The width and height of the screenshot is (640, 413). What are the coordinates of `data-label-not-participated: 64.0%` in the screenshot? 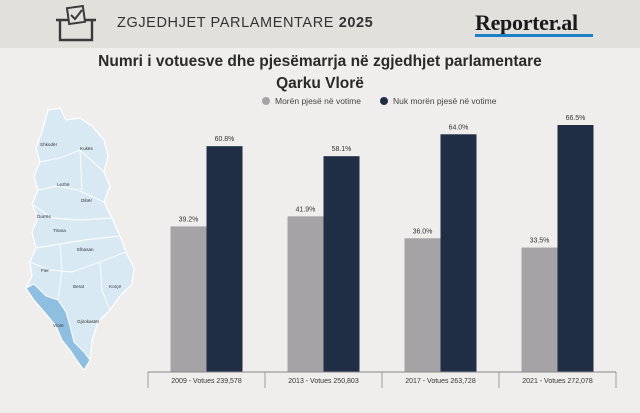 It's located at (459, 127).